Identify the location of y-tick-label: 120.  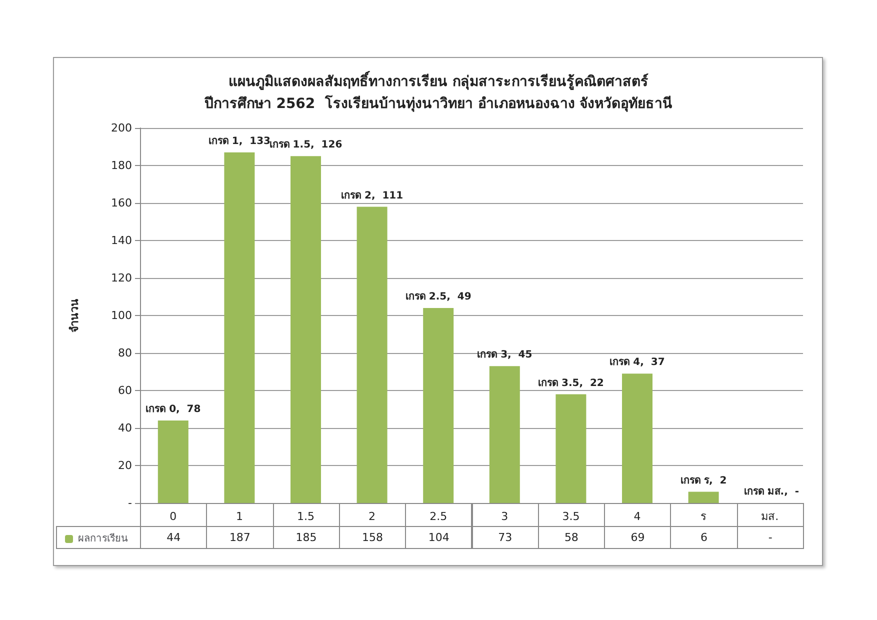
(121, 278).